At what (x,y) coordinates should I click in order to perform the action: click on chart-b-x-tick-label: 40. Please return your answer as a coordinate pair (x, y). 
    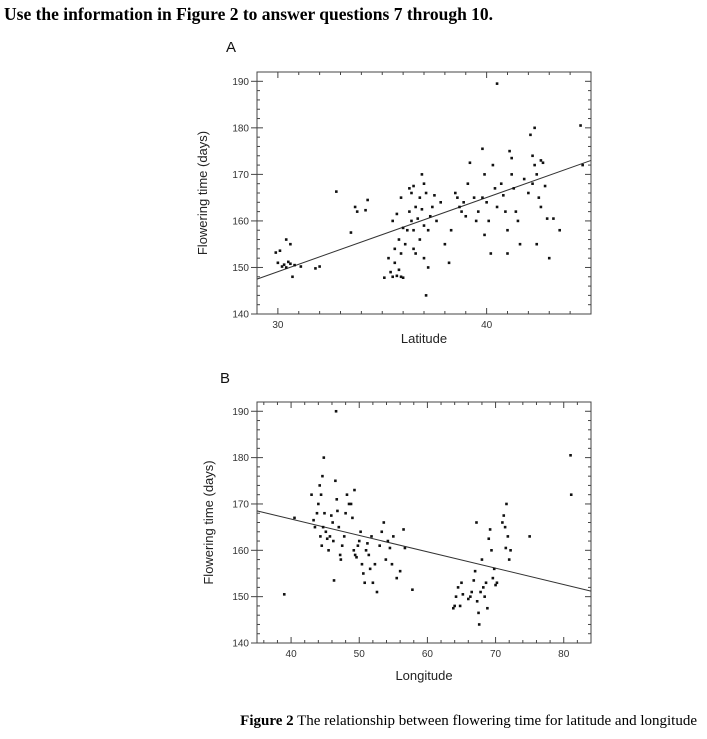
    Looking at the image, I should click on (292, 654).